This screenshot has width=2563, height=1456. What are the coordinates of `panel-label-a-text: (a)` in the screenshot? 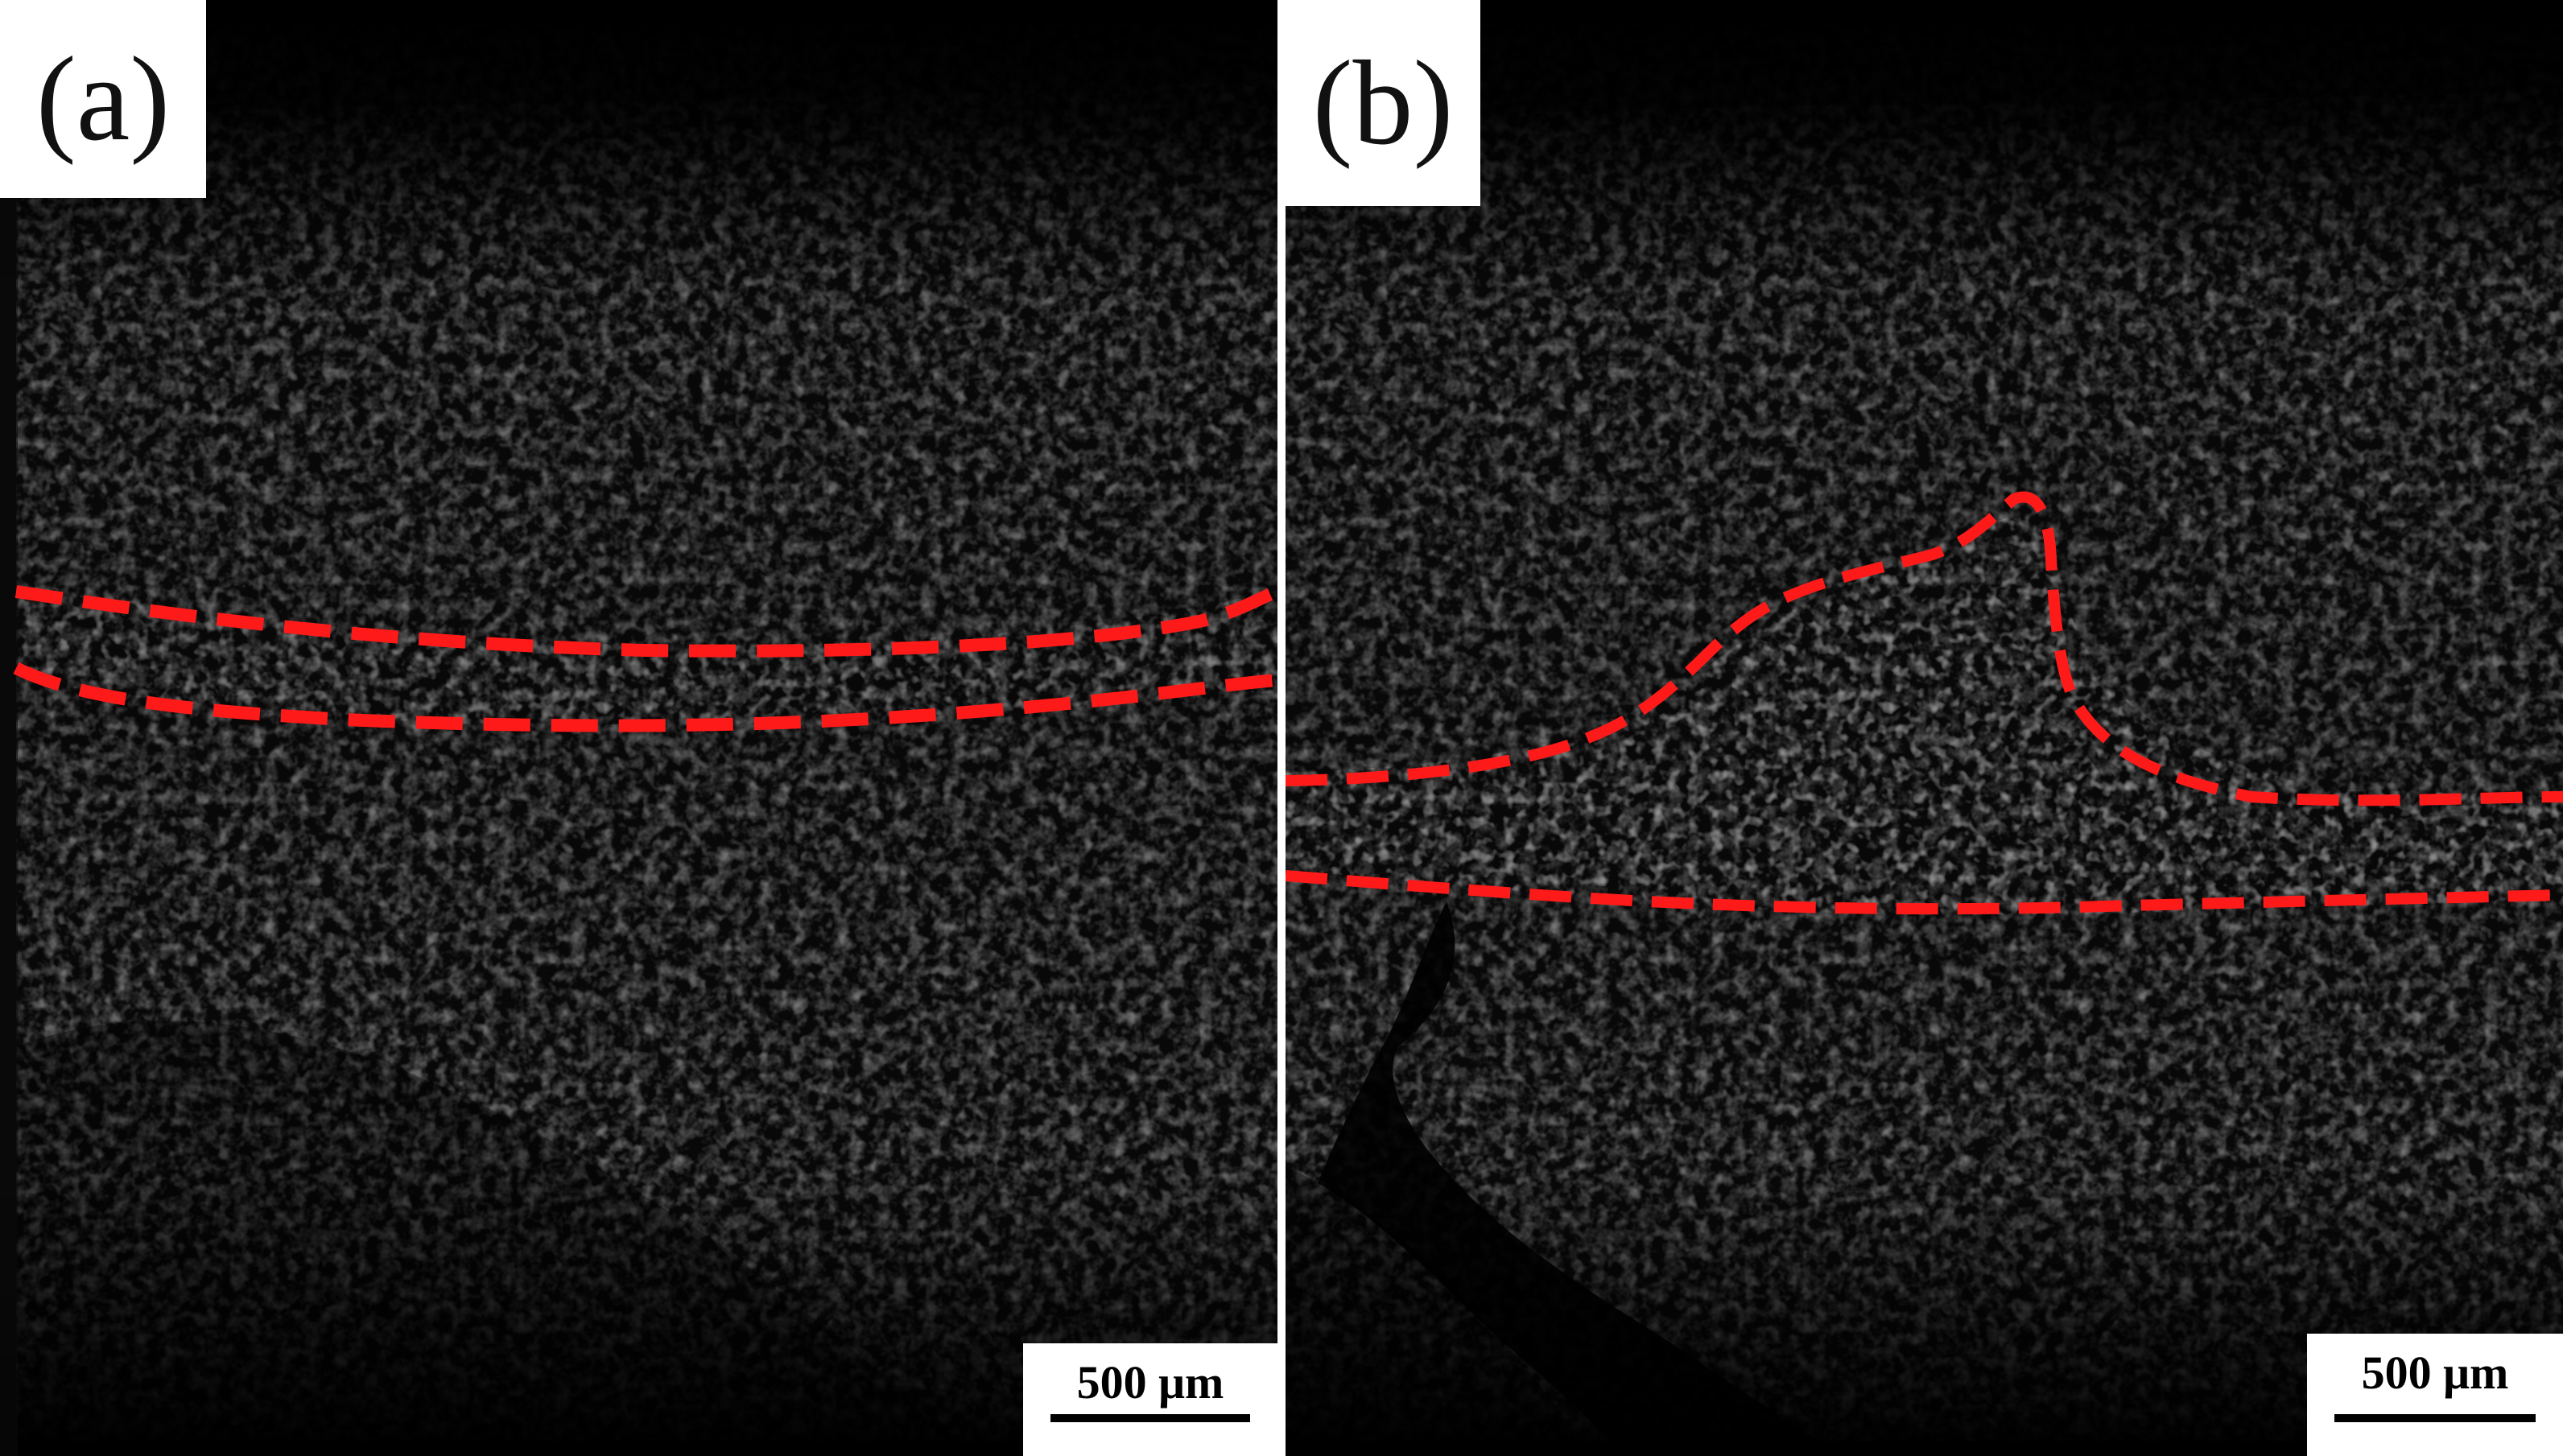 It's located at (103, 99).